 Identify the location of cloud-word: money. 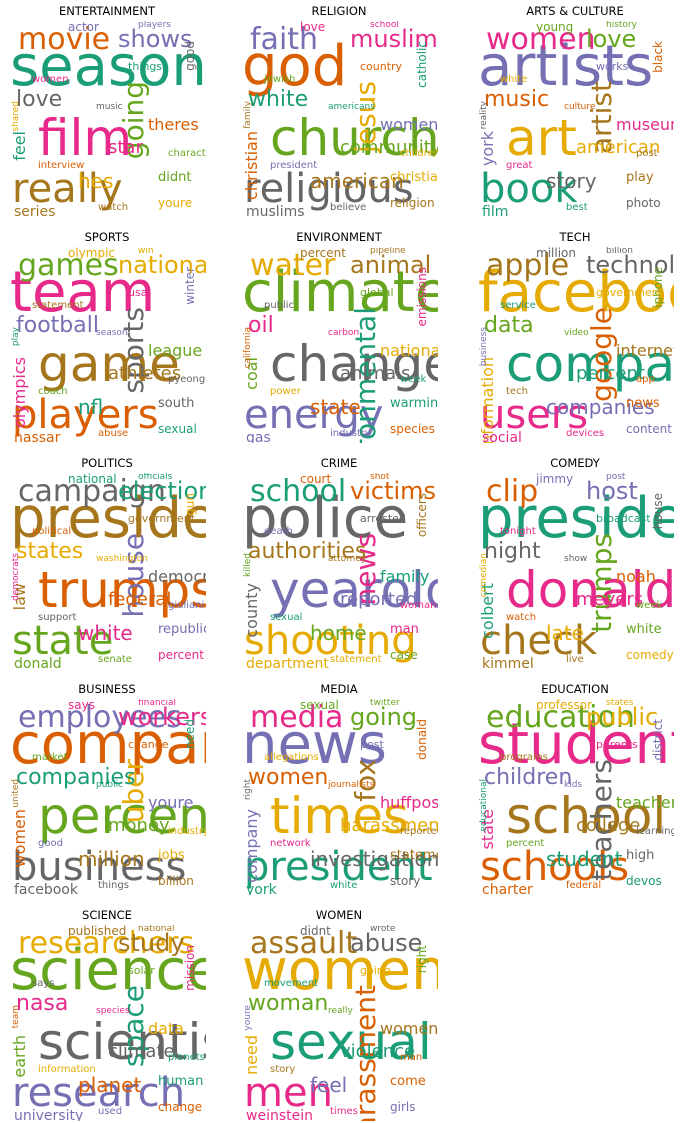
(139, 825).